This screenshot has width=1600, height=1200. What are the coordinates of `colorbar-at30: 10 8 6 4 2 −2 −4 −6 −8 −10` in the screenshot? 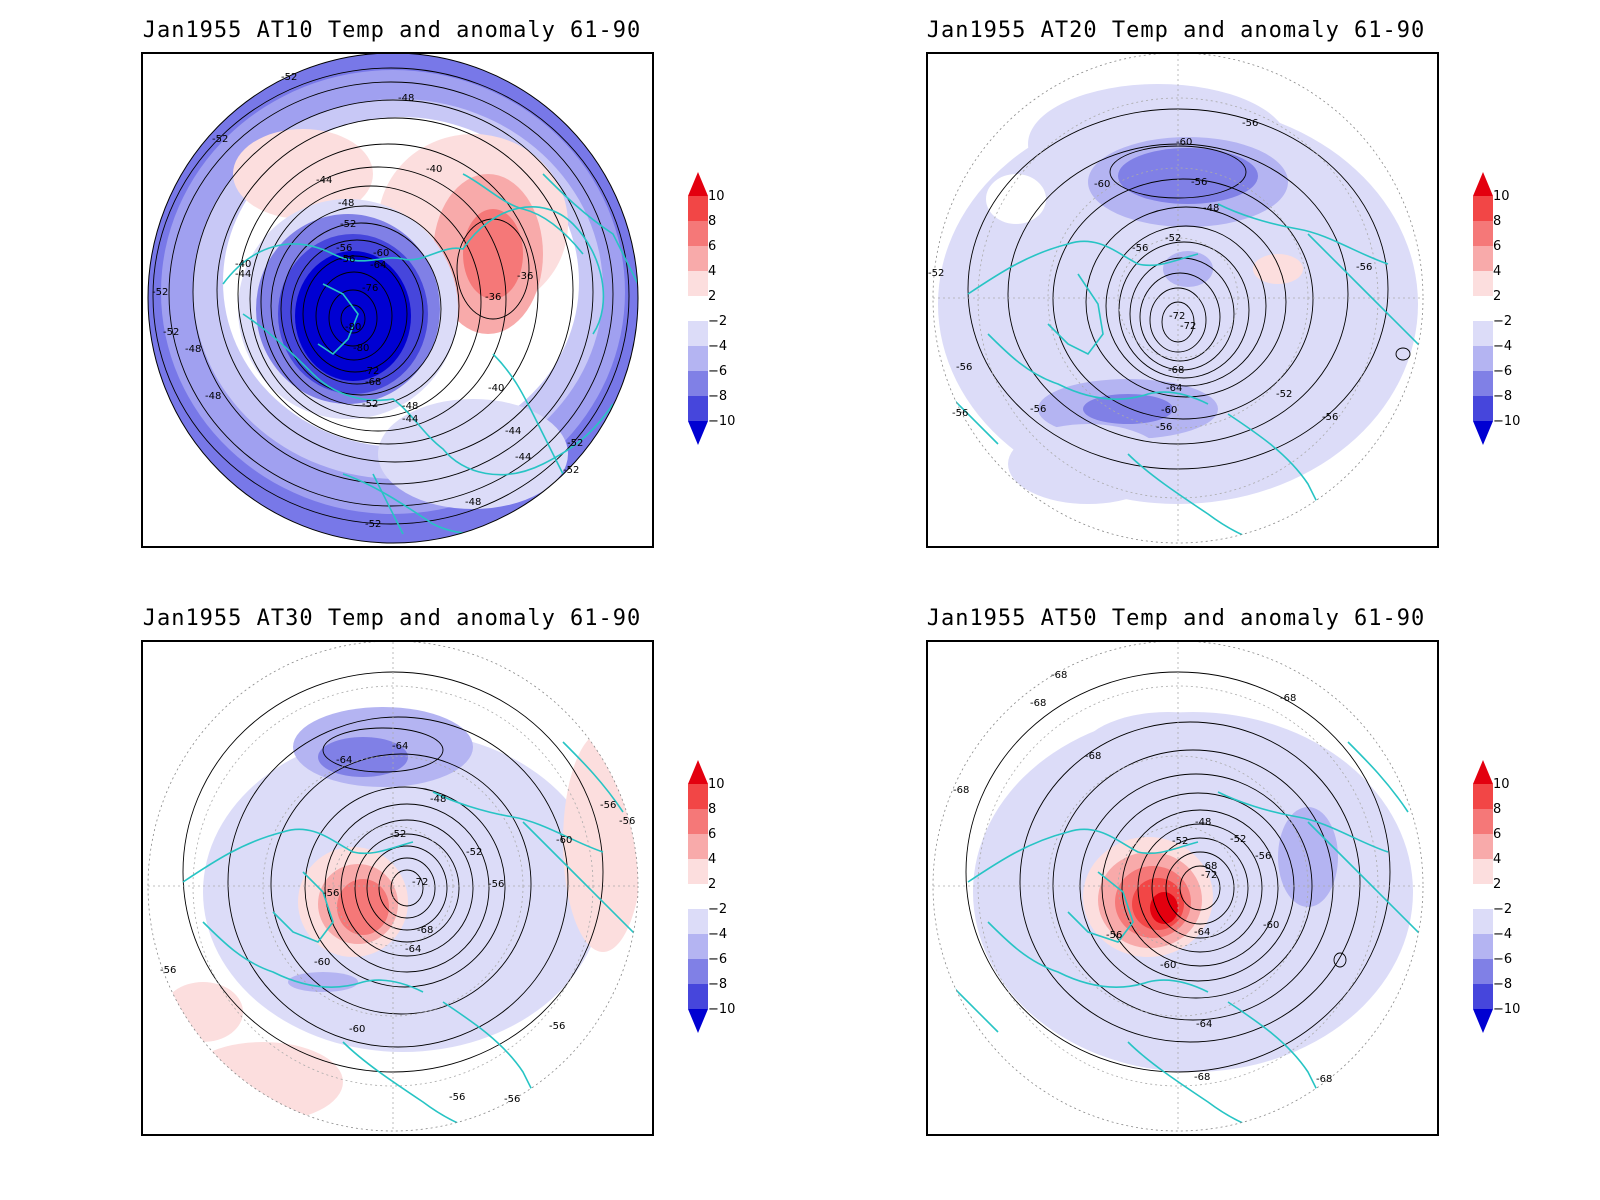 It's located at (723, 905).